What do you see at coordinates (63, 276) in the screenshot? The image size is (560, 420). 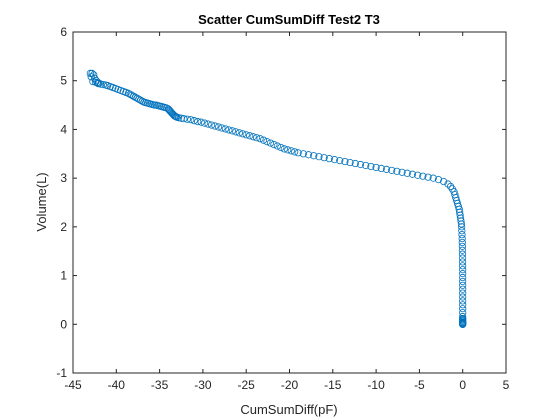 I see `y-tick-label: 1` at bounding box center [63, 276].